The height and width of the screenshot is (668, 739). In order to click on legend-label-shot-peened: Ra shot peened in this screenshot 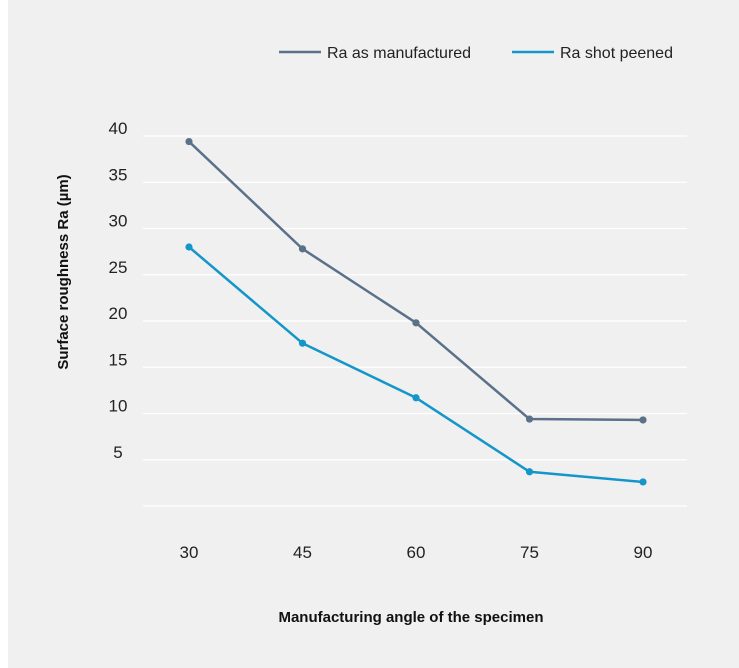, I will do `click(616, 53)`.